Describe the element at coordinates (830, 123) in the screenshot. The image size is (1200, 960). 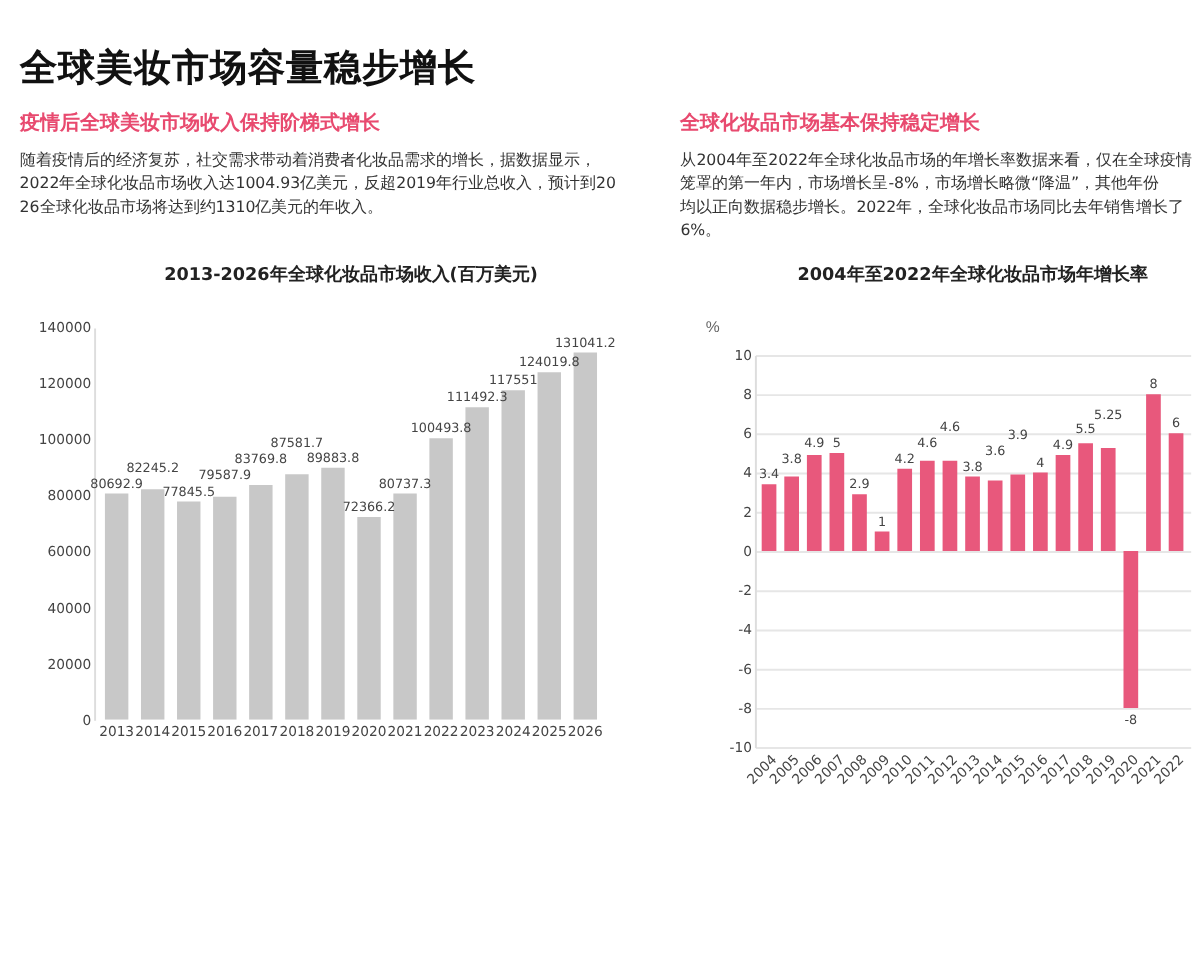
I see `text: 全球化妆品市场基本保持稳定增长` at that location.